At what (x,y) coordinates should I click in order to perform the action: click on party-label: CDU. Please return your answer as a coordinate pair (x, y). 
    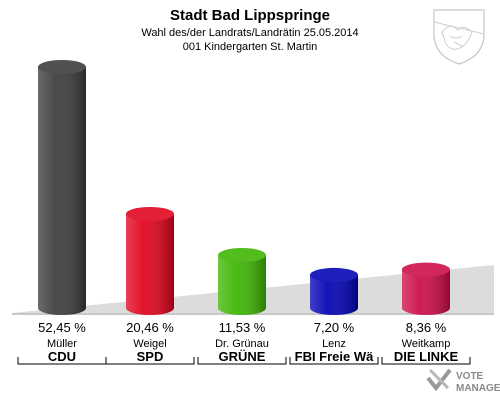
    Looking at the image, I should click on (62, 356).